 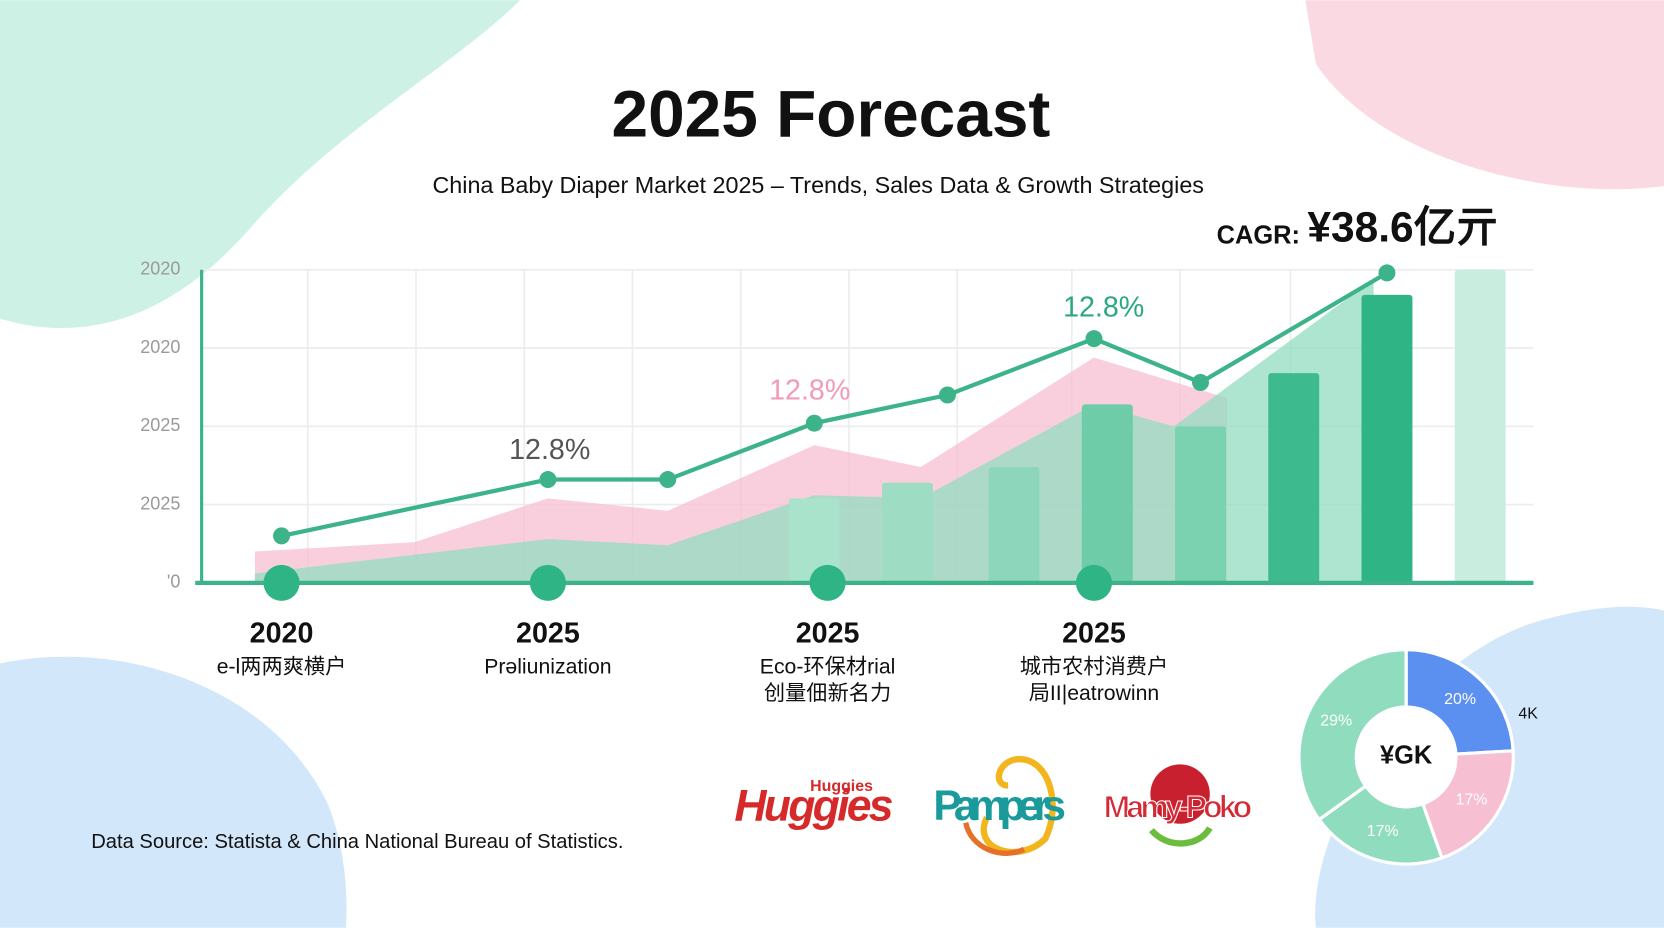 What do you see at coordinates (813, 806) in the screenshot?
I see `huggies-logo: Huggies` at bounding box center [813, 806].